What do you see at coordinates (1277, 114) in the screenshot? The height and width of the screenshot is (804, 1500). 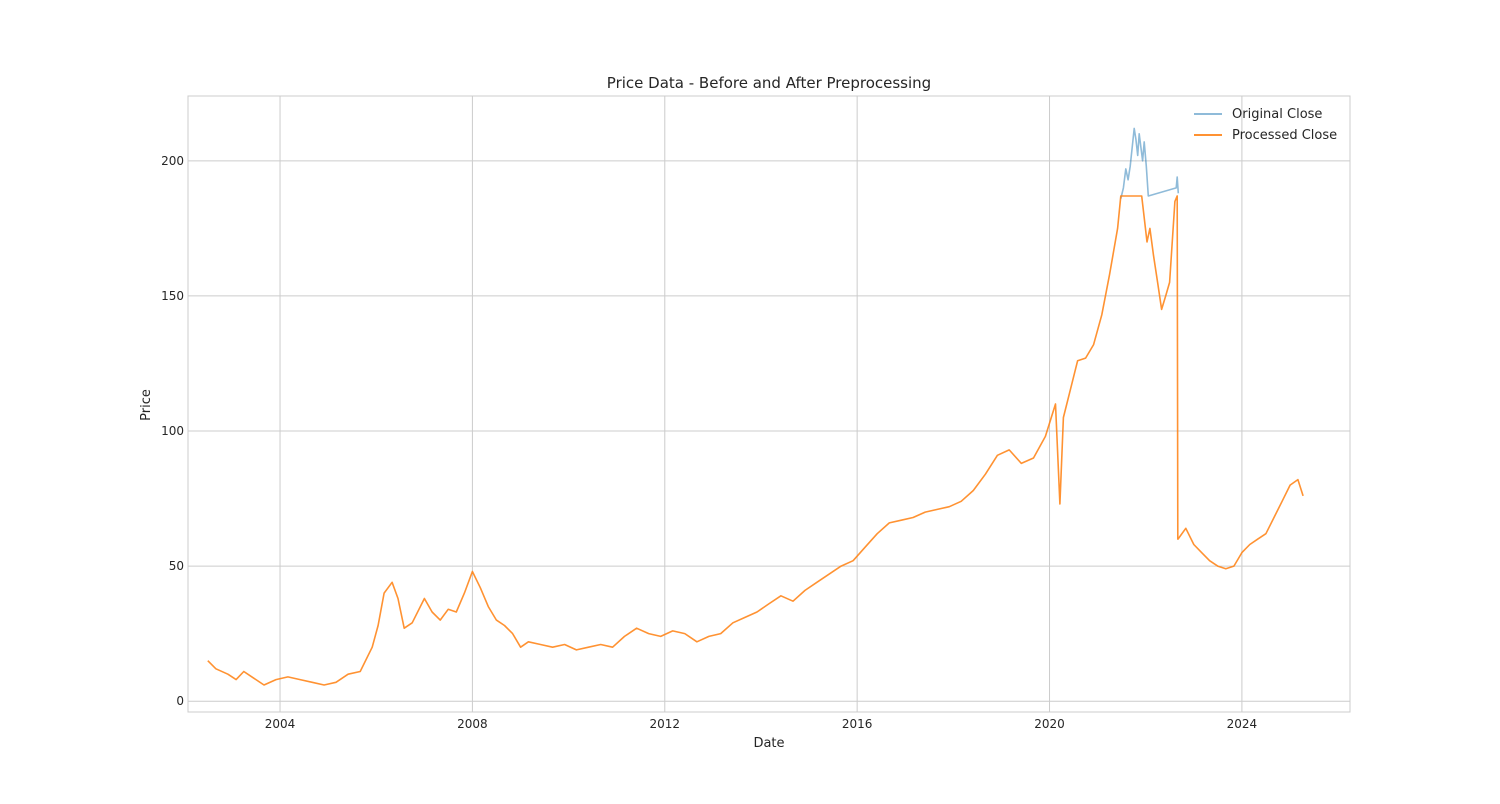 I see `legend-label-original-close: Original Close` at bounding box center [1277, 114].